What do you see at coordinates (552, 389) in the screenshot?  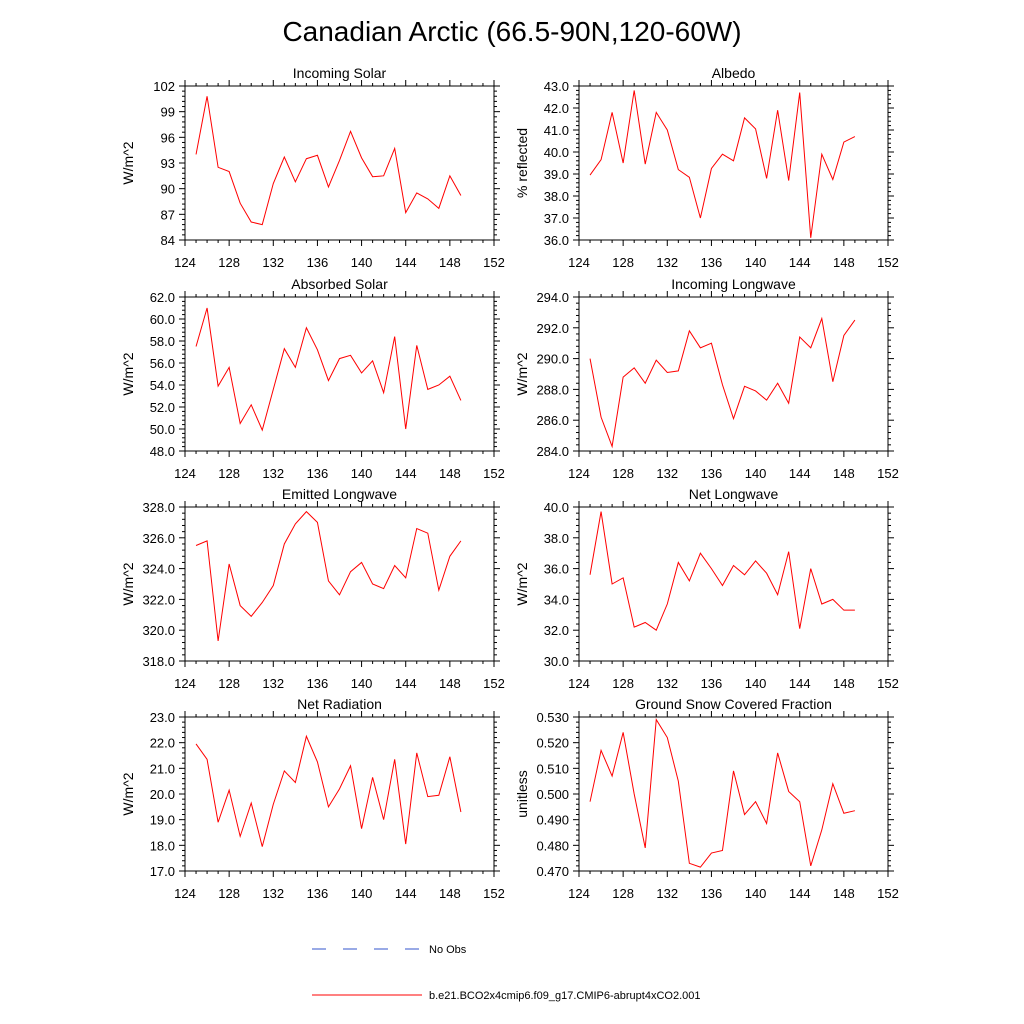 I see `y-tick-label: 288.0` at bounding box center [552, 389].